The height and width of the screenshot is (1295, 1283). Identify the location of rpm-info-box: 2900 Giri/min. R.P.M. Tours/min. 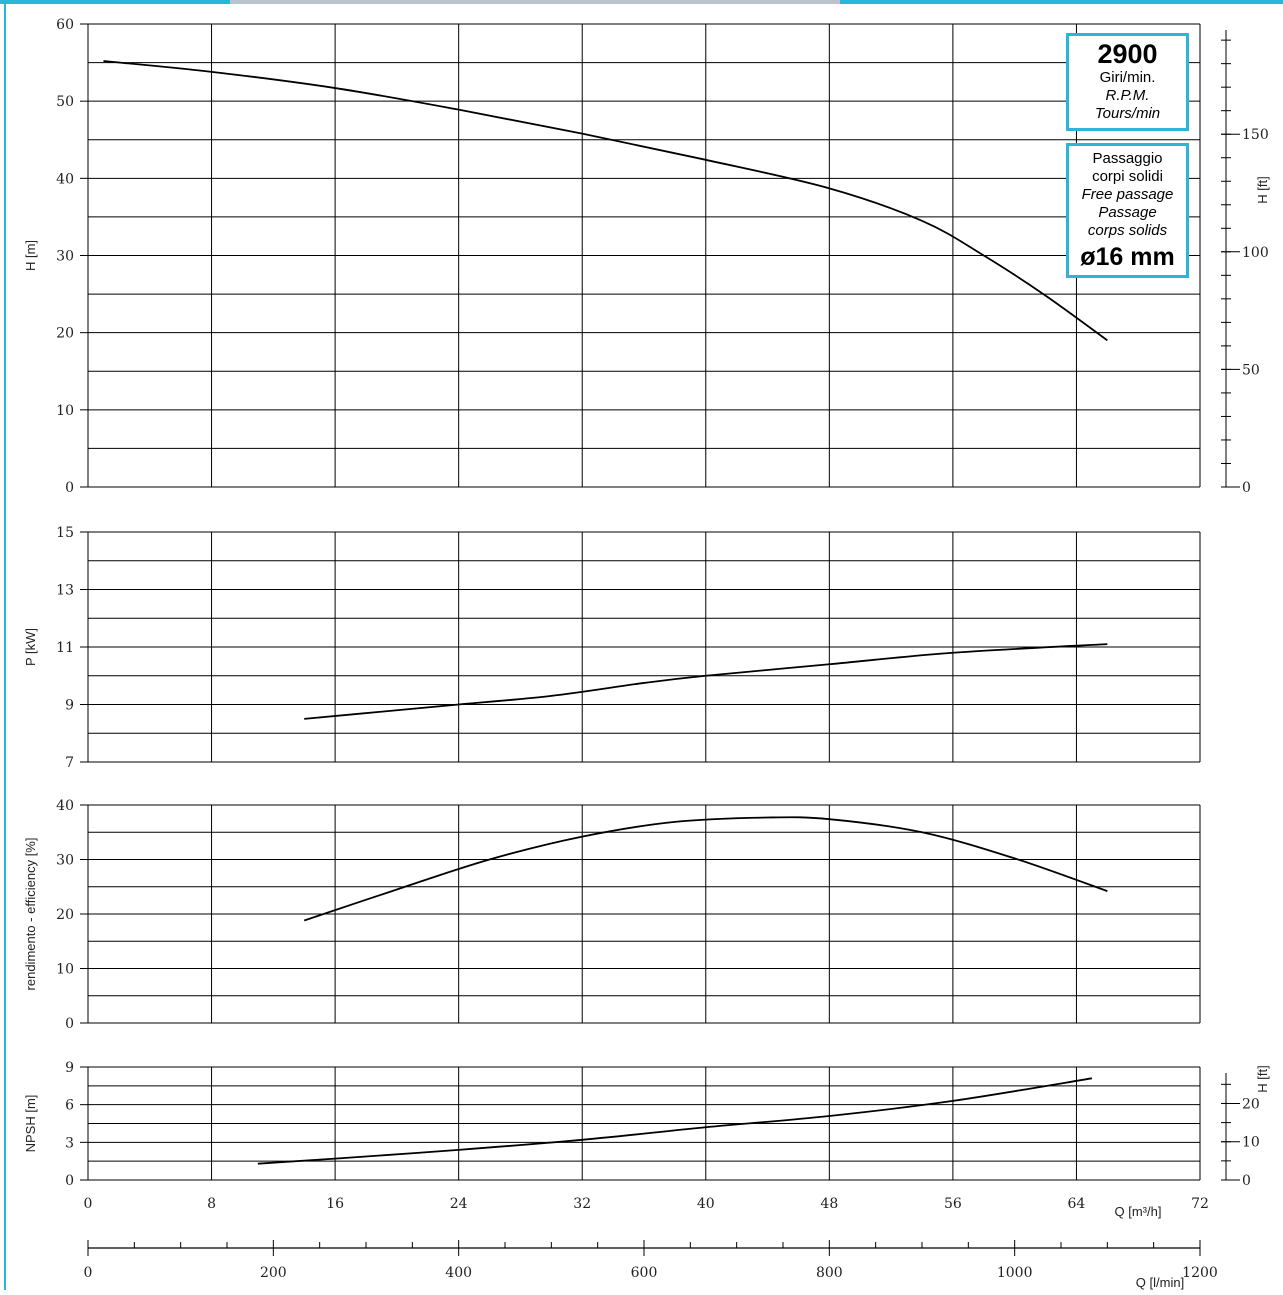
(1127, 82).